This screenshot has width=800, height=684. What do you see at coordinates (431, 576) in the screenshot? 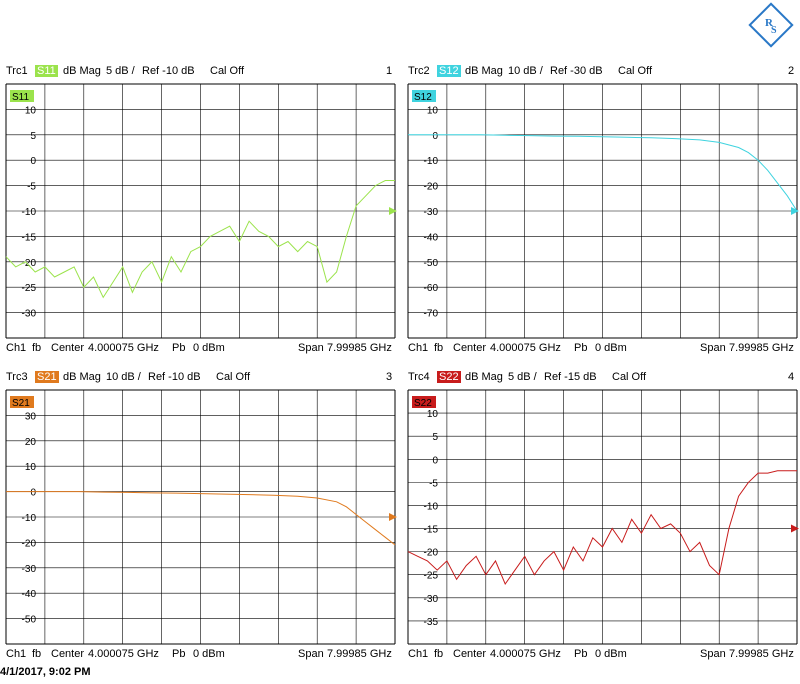
I see `y-tick-label: -25` at bounding box center [431, 576].